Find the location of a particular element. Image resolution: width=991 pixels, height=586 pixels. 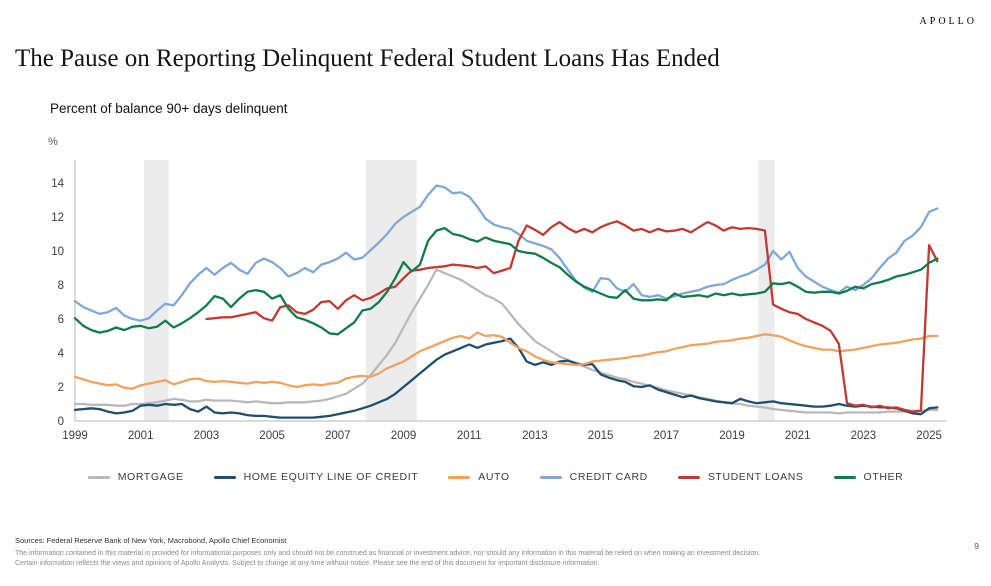

y-tick-label: 6 is located at coordinates (61, 320).